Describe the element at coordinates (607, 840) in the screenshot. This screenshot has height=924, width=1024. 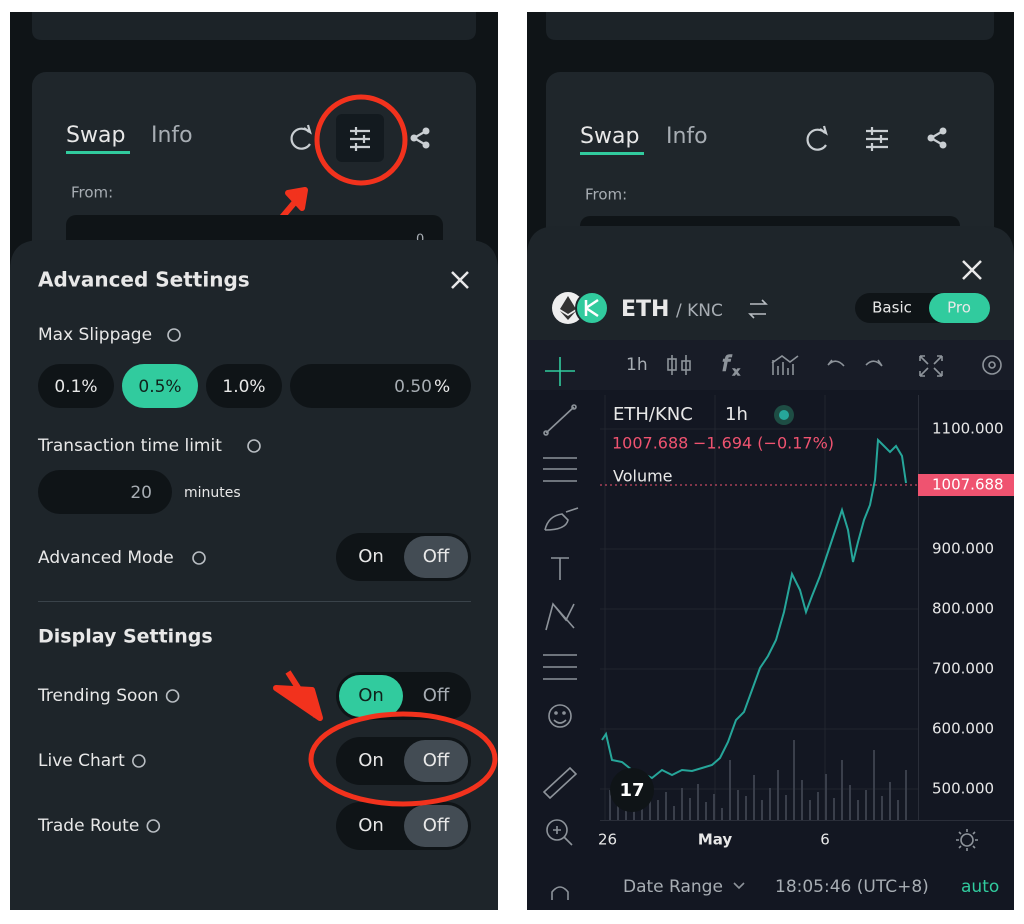
I see `time-label: 26` at that location.